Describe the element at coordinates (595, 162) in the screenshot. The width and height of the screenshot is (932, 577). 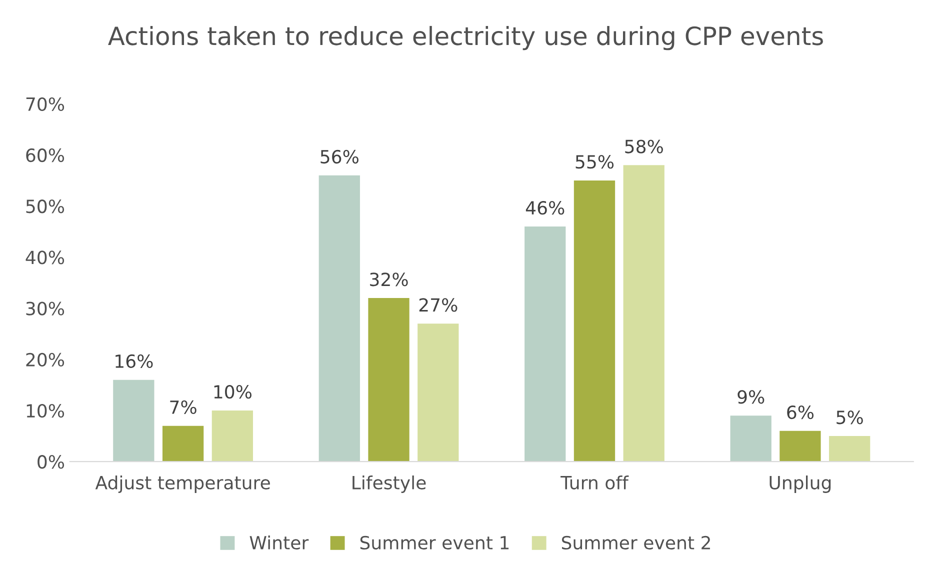
I see `data-label: 55%` at that location.